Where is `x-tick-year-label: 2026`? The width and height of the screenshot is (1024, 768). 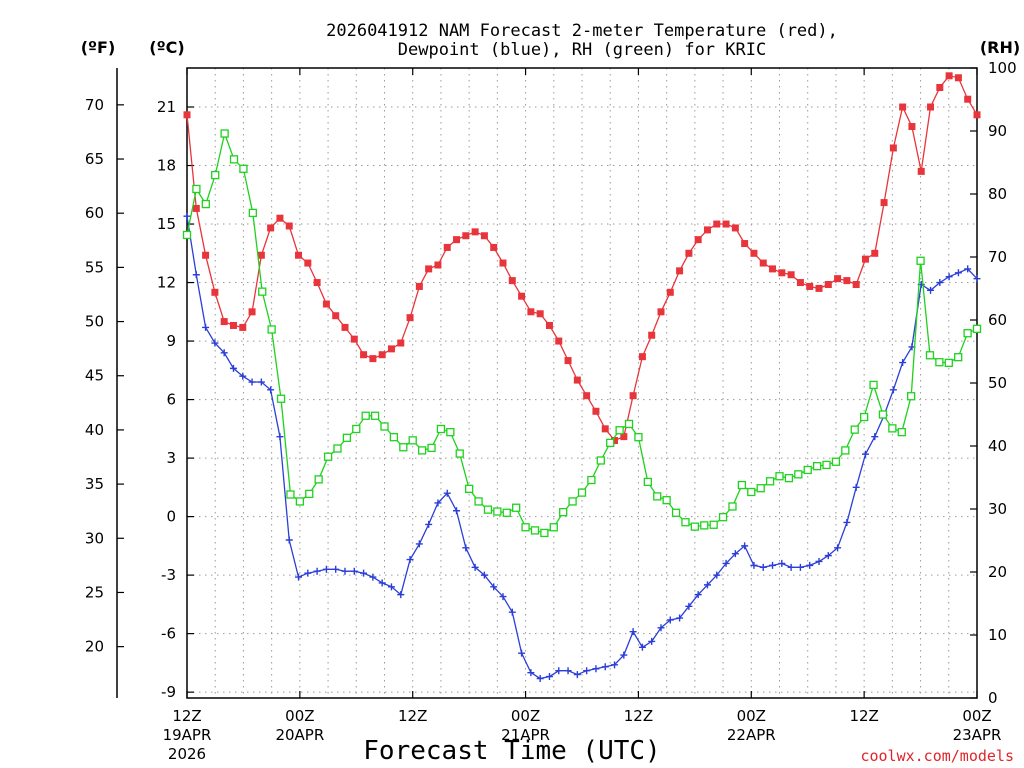 x-tick-year-label: 2026 is located at coordinates (187, 754).